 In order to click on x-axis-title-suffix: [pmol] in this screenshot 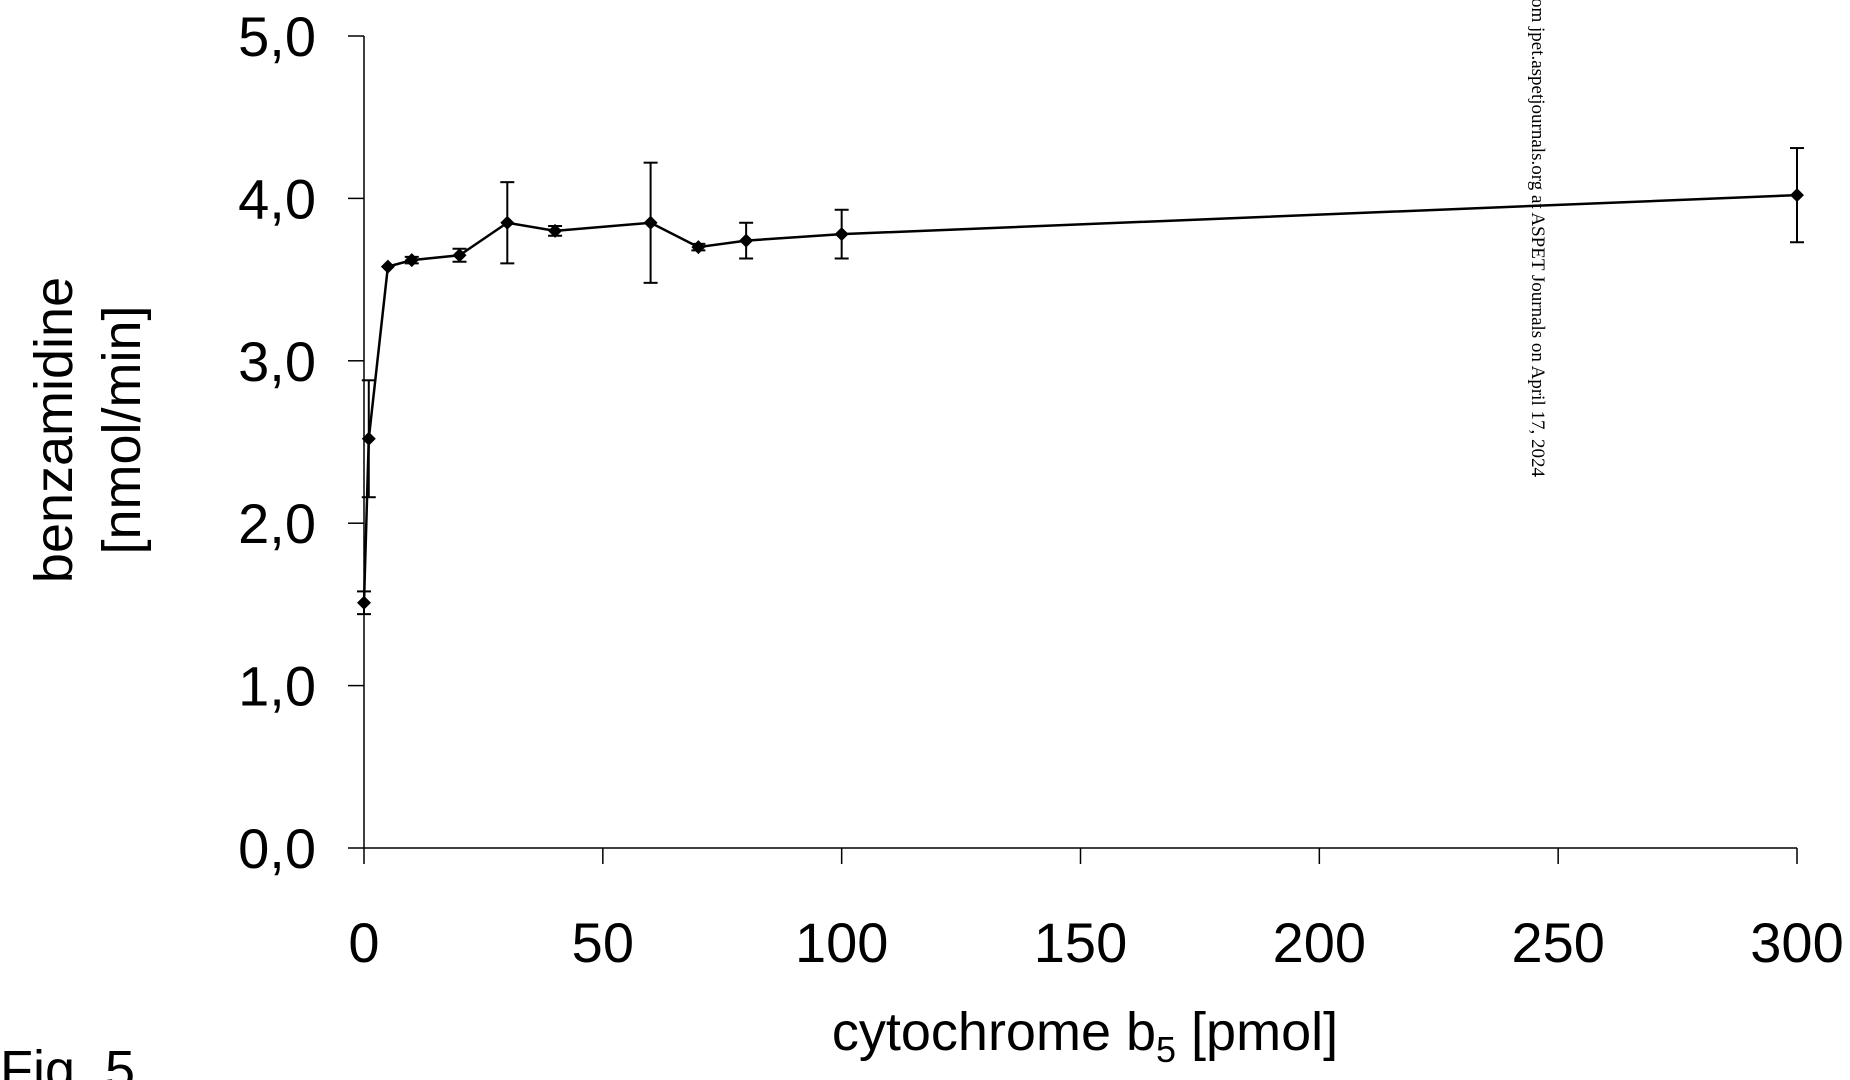, I will do `click(1257, 1032)`.